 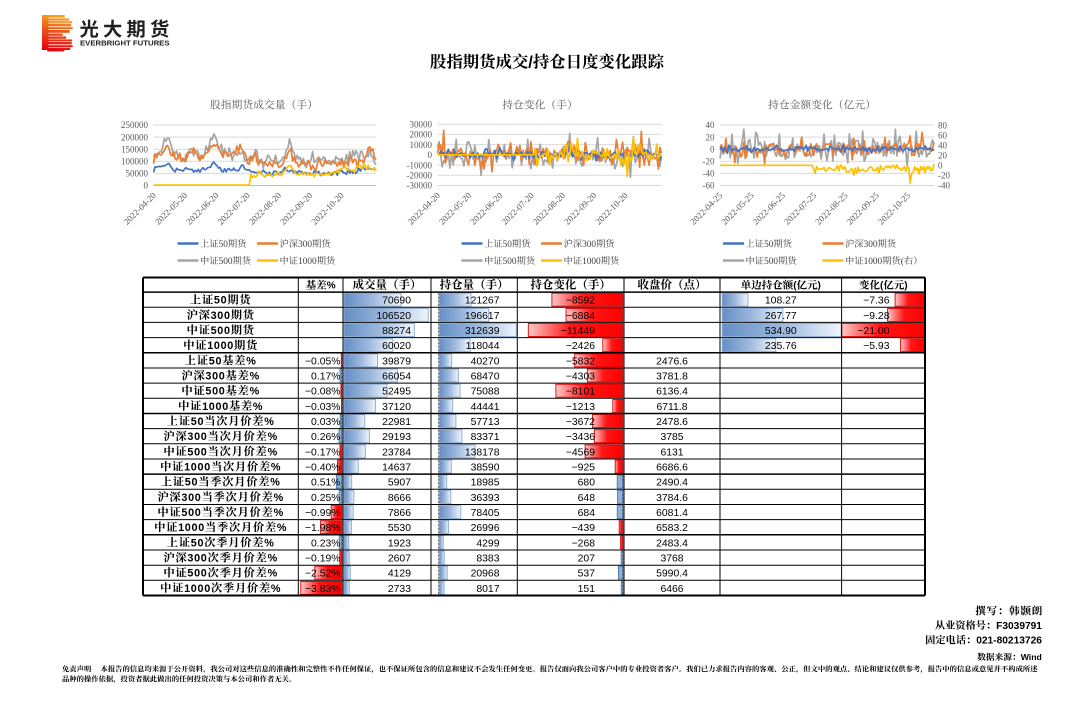 What do you see at coordinates (672, 543) in the screenshot?
I see `svg-text: 2483.4` at bounding box center [672, 543].